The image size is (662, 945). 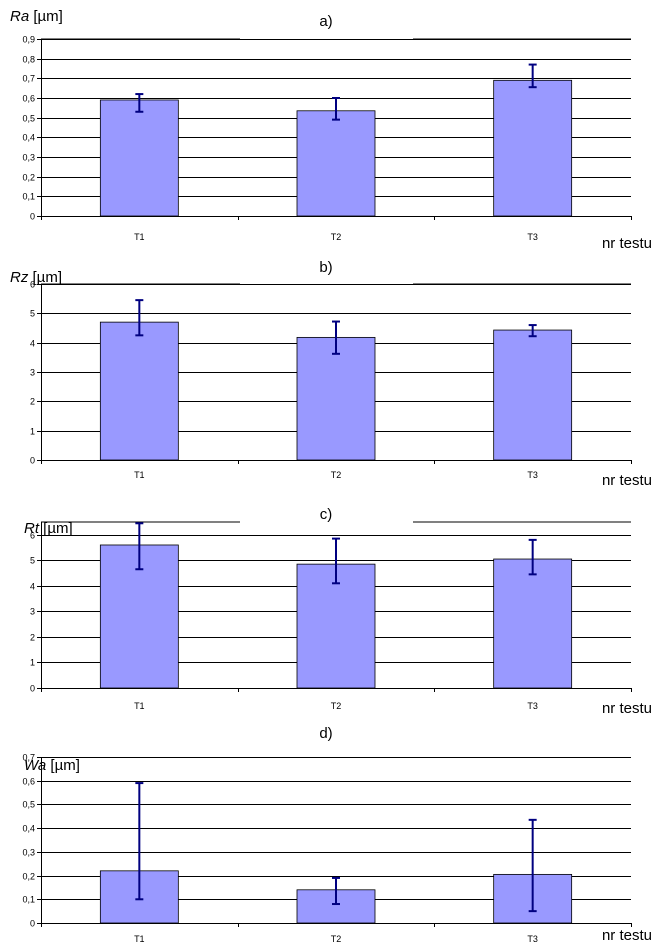 I want to click on error-bar-b-t1, so click(x=139, y=318).